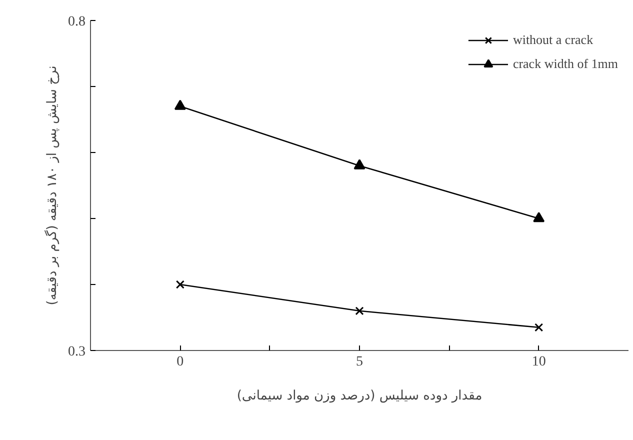 The image size is (633, 440). What do you see at coordinates (52, 186) in the screenshot?
I see `y-axis-title: نرخ سایش پس از ۱۸۰ دقیقه (گرم بر دقیقه)` at bounding box center [52, 186].